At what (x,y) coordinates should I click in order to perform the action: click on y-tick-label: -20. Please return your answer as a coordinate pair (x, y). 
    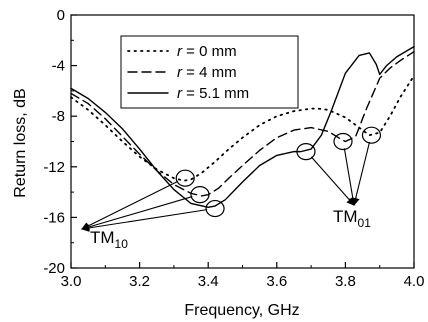
    Looking at the image, I should click on (54, 268).